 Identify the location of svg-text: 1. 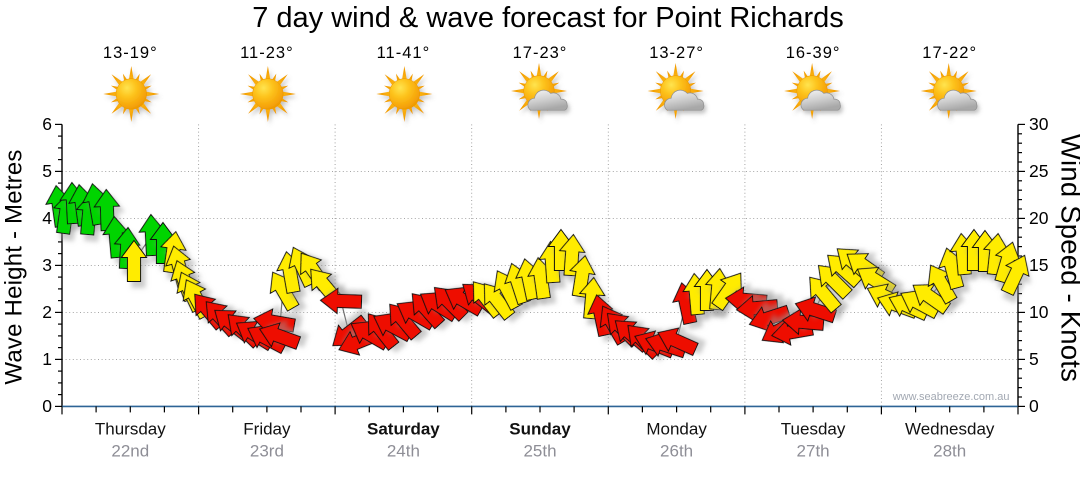
(47, 359).